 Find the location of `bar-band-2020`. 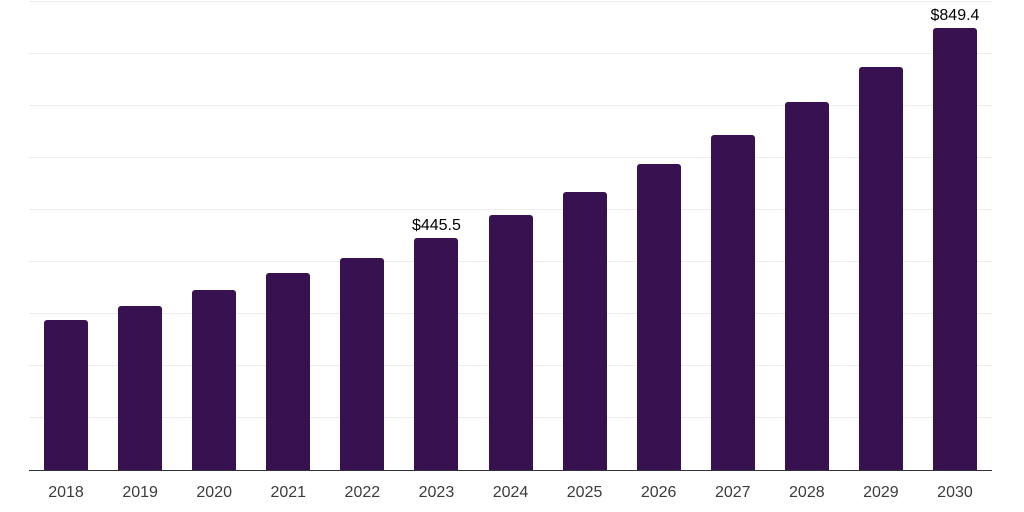

bar-band-2020 is located at coordinates (214, 235).